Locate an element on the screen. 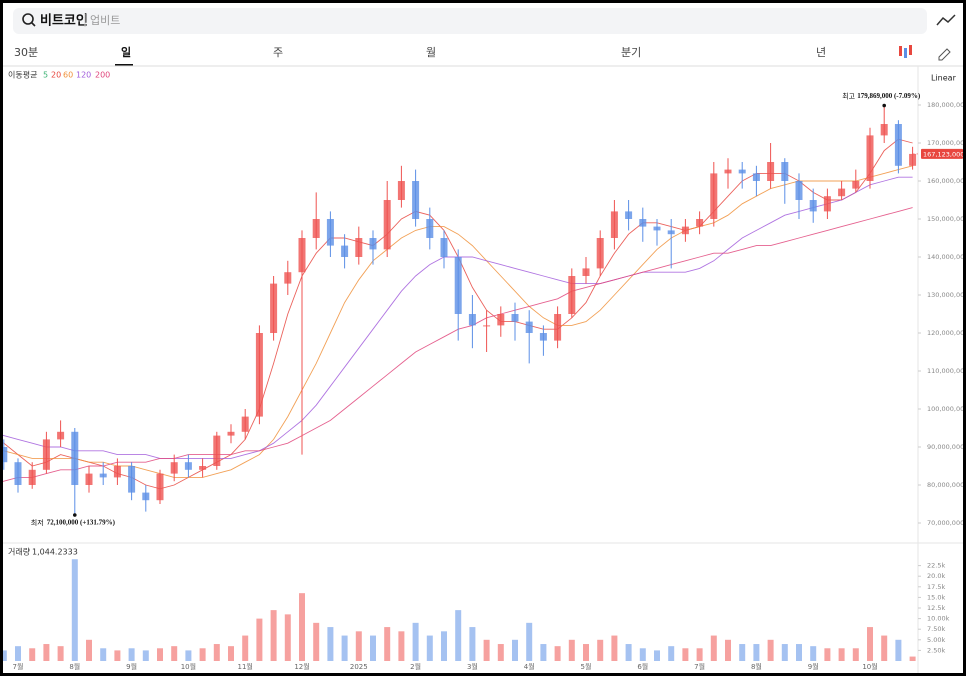 This screenshot has height=676, width=966. tab: 일 is located at coordinates (126, 52).